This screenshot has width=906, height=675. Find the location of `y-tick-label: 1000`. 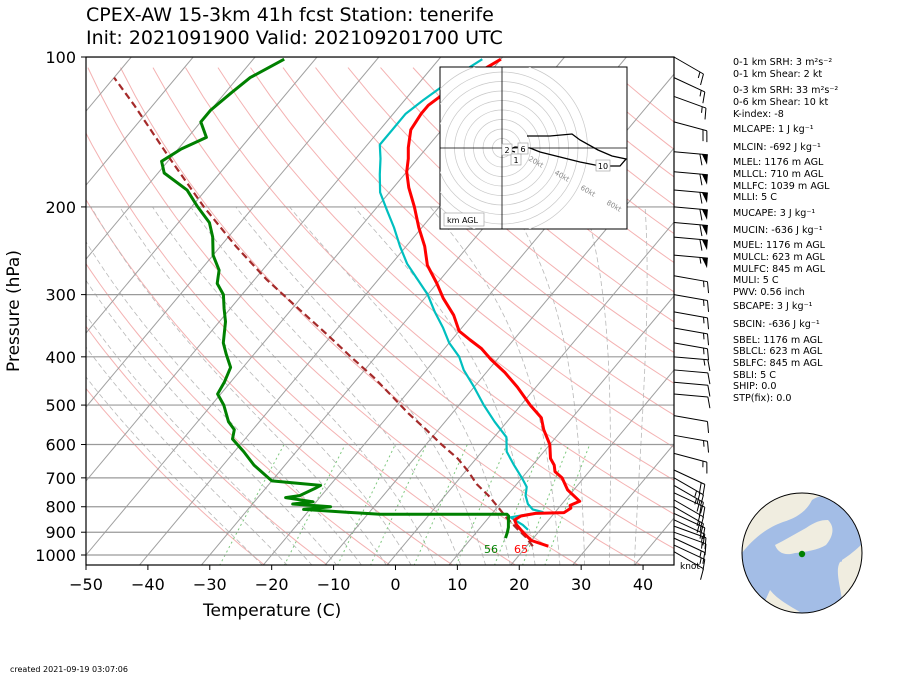

y-tick-label: 1000 is located at coordinates (55, 555).